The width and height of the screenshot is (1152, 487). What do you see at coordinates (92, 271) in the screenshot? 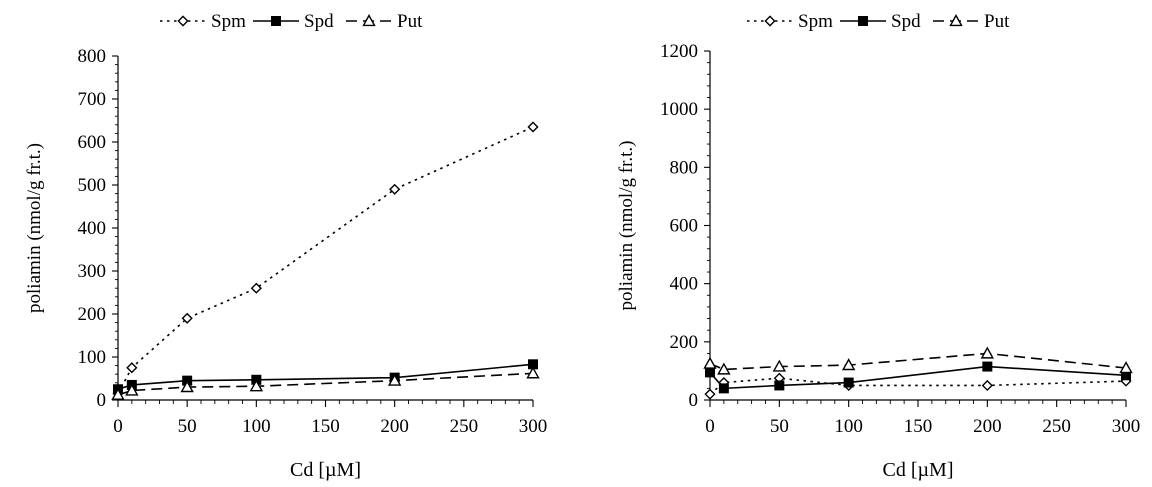
I see `y-tick-label: 300` at bounding box center [92, 271].